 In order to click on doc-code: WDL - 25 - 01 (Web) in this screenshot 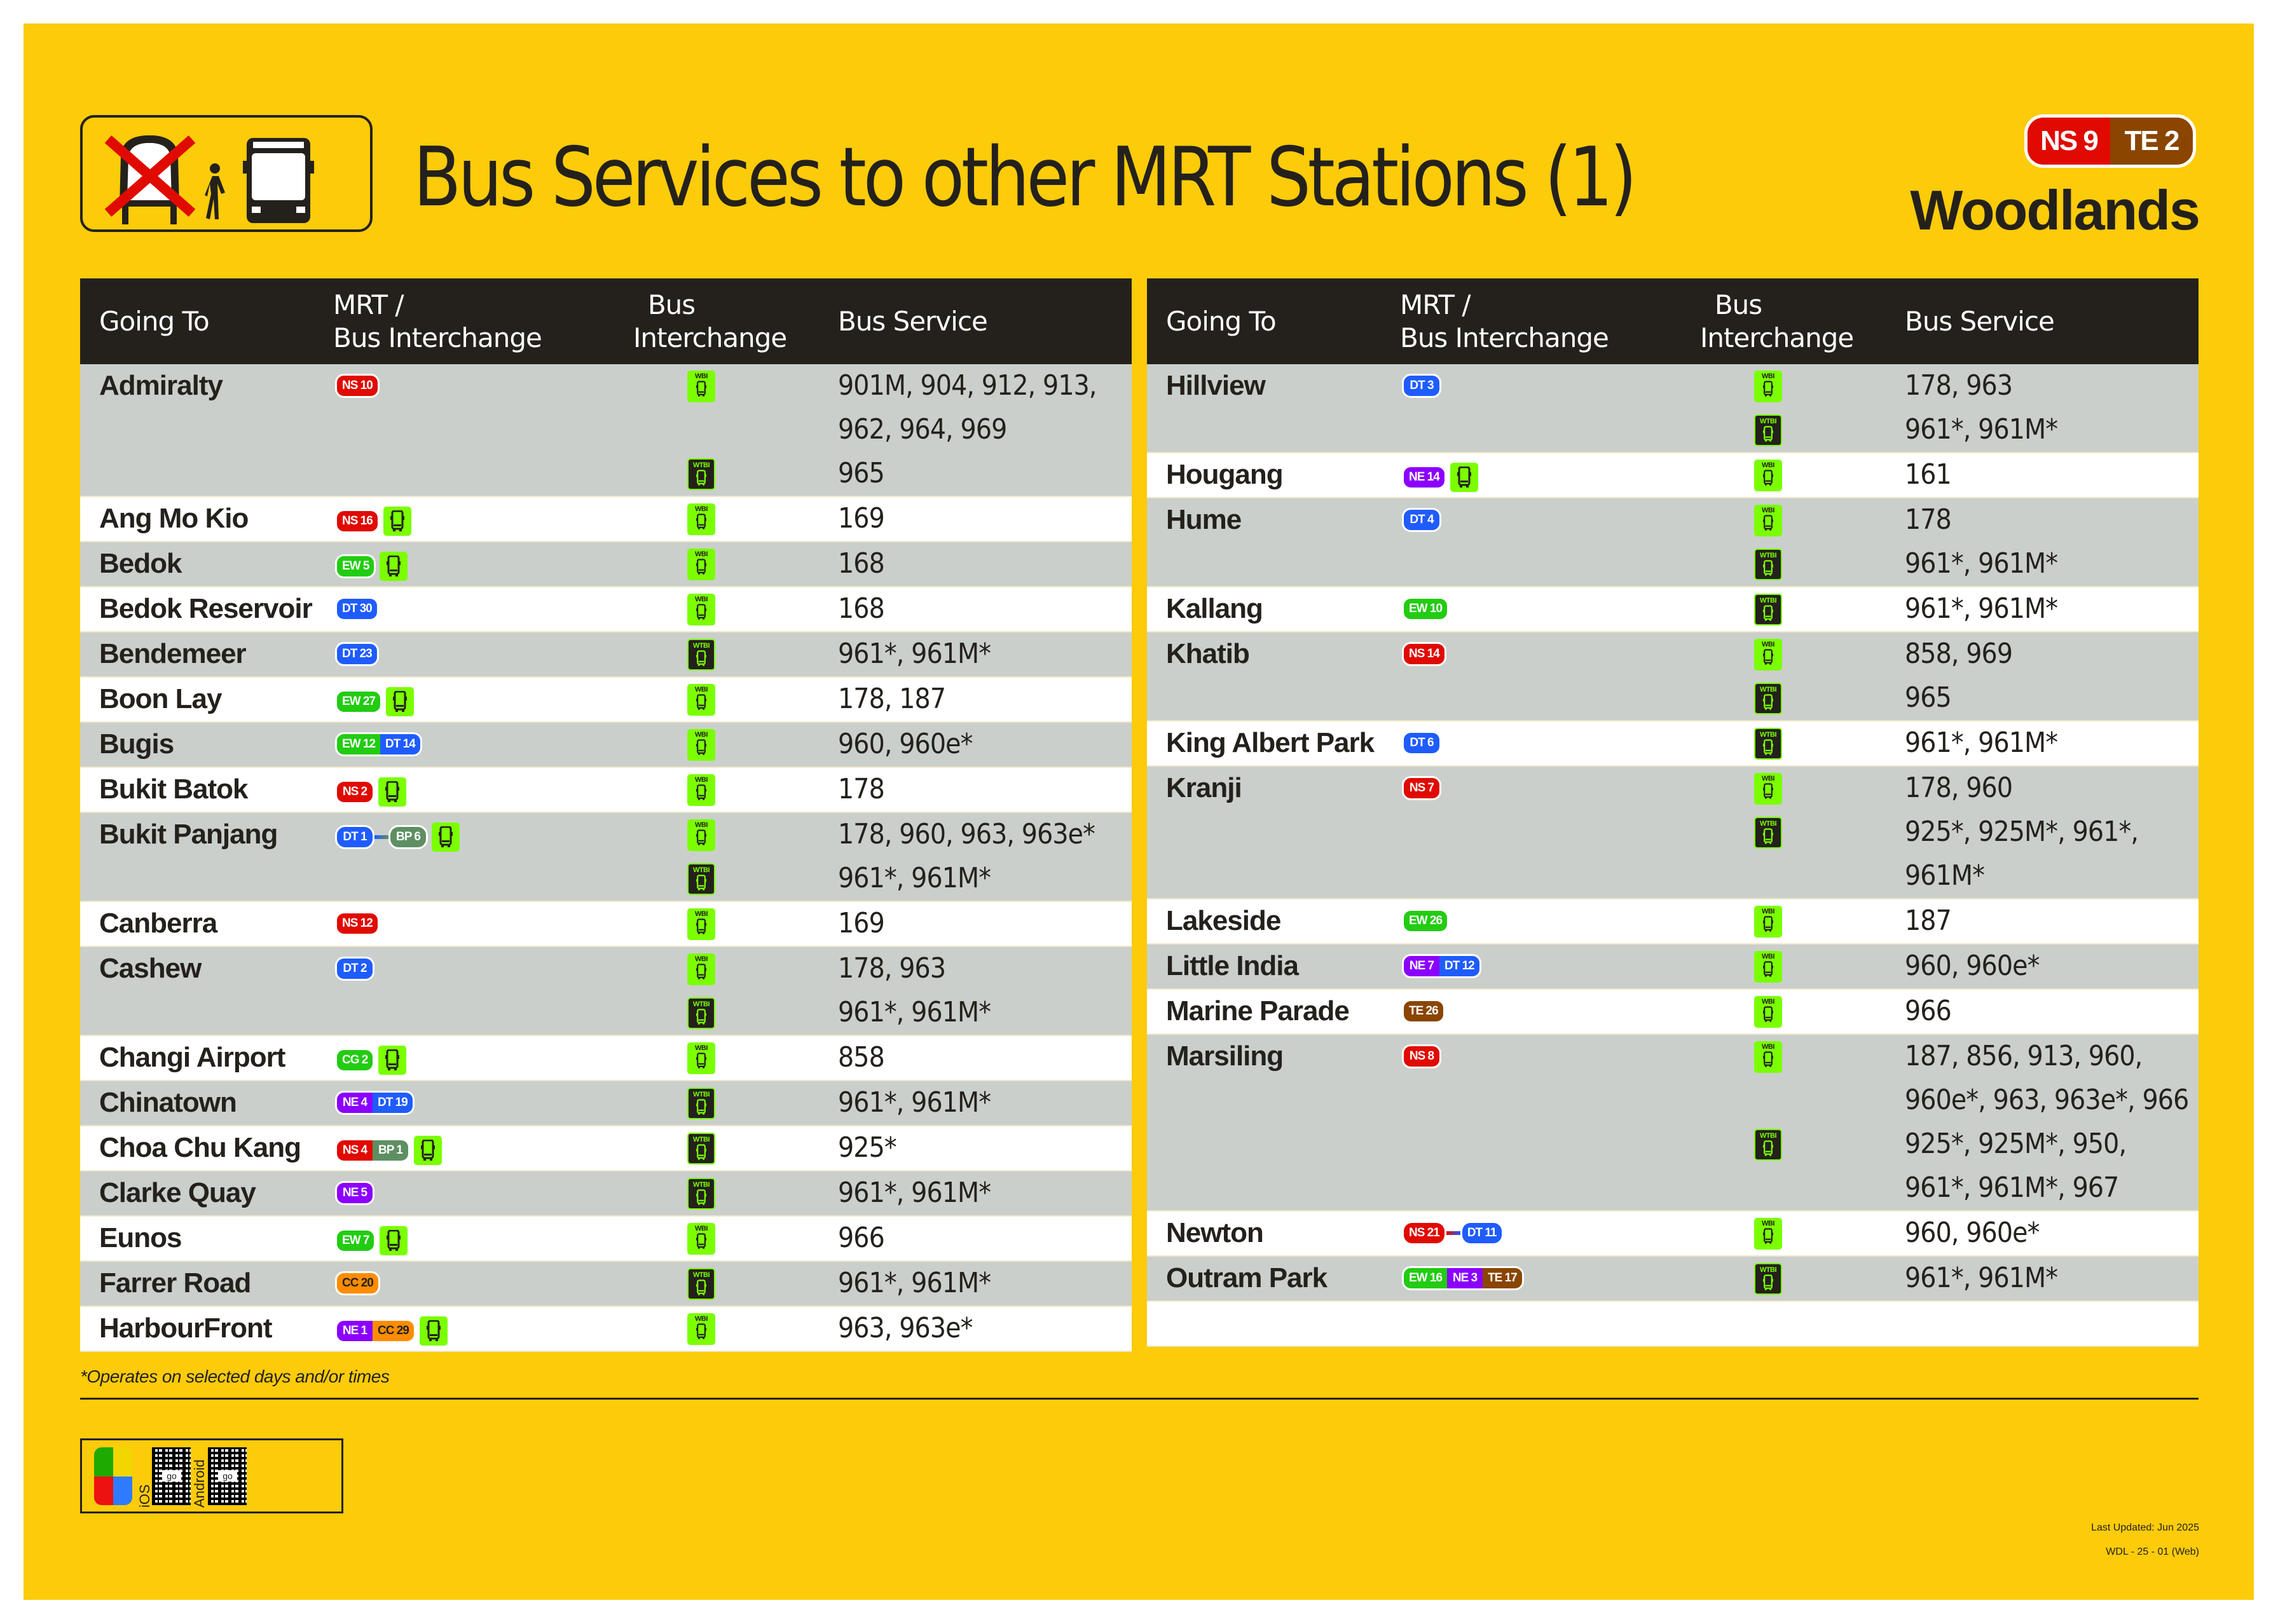, I will do `click(2152, 1552)`.